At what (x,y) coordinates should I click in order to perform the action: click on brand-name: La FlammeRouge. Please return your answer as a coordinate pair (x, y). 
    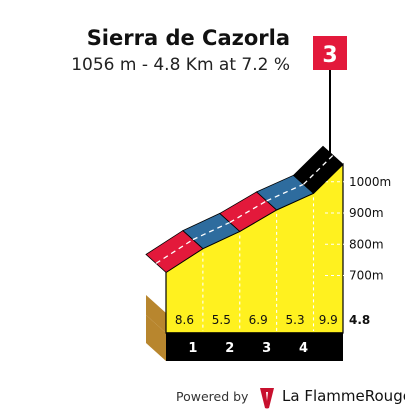
    Looking at the image, I should click on (343, 396).